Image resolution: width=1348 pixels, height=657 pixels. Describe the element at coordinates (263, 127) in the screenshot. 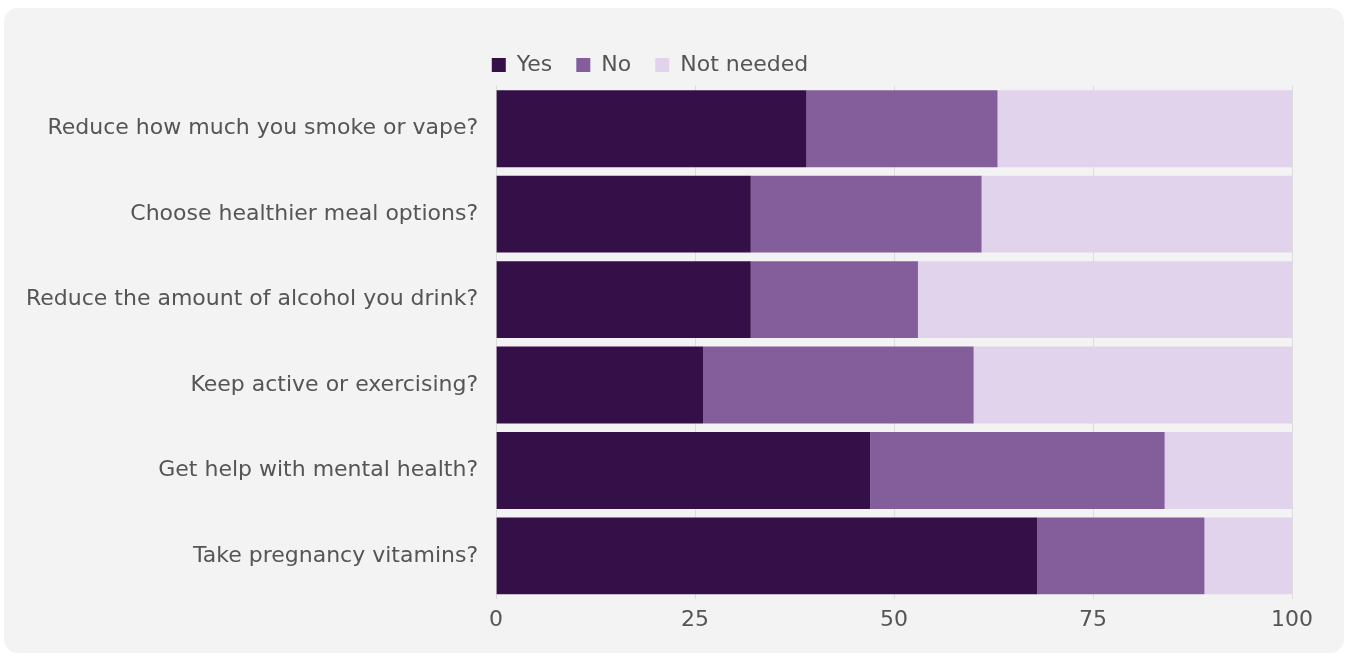

I see `y-tick-label: Reduce how much you smoke or vape?` at that location.